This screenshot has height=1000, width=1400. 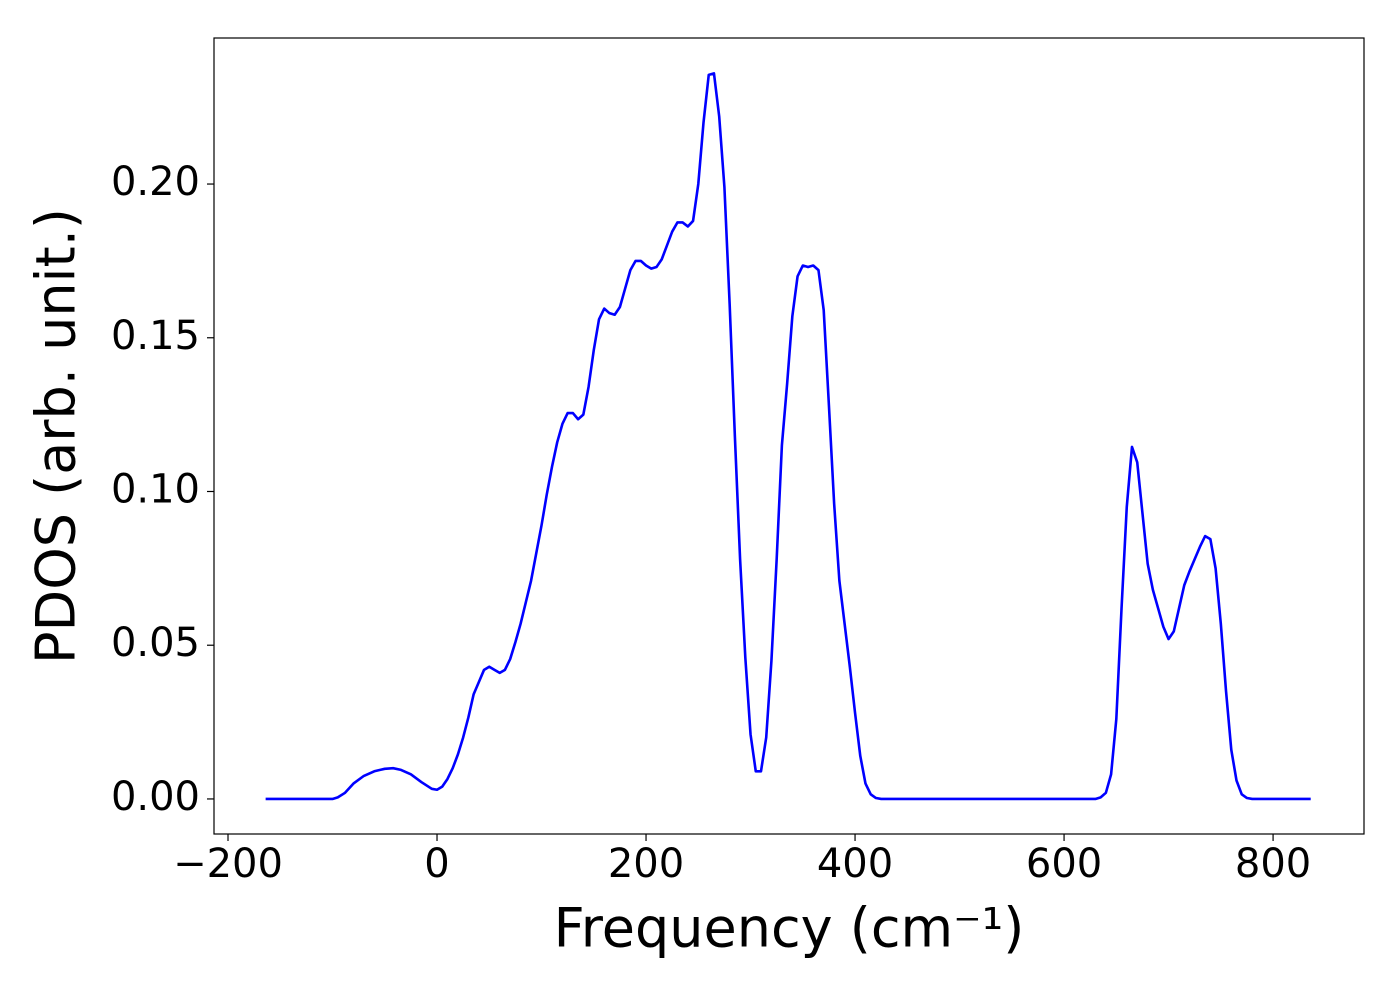 What do you see at coordinates (56, 436) in the screenshot?
I see `y-axis-label: PDOS (arb. unit.)` at bounding box center [56, 436].